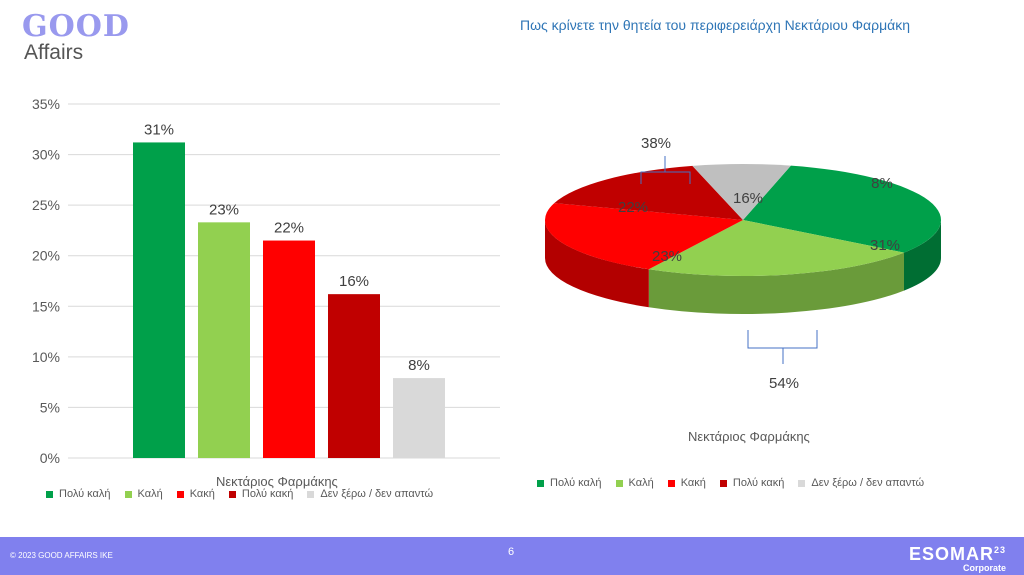  I want to click on pie-legend-item: Πολύ καλή, so click(569, 483).